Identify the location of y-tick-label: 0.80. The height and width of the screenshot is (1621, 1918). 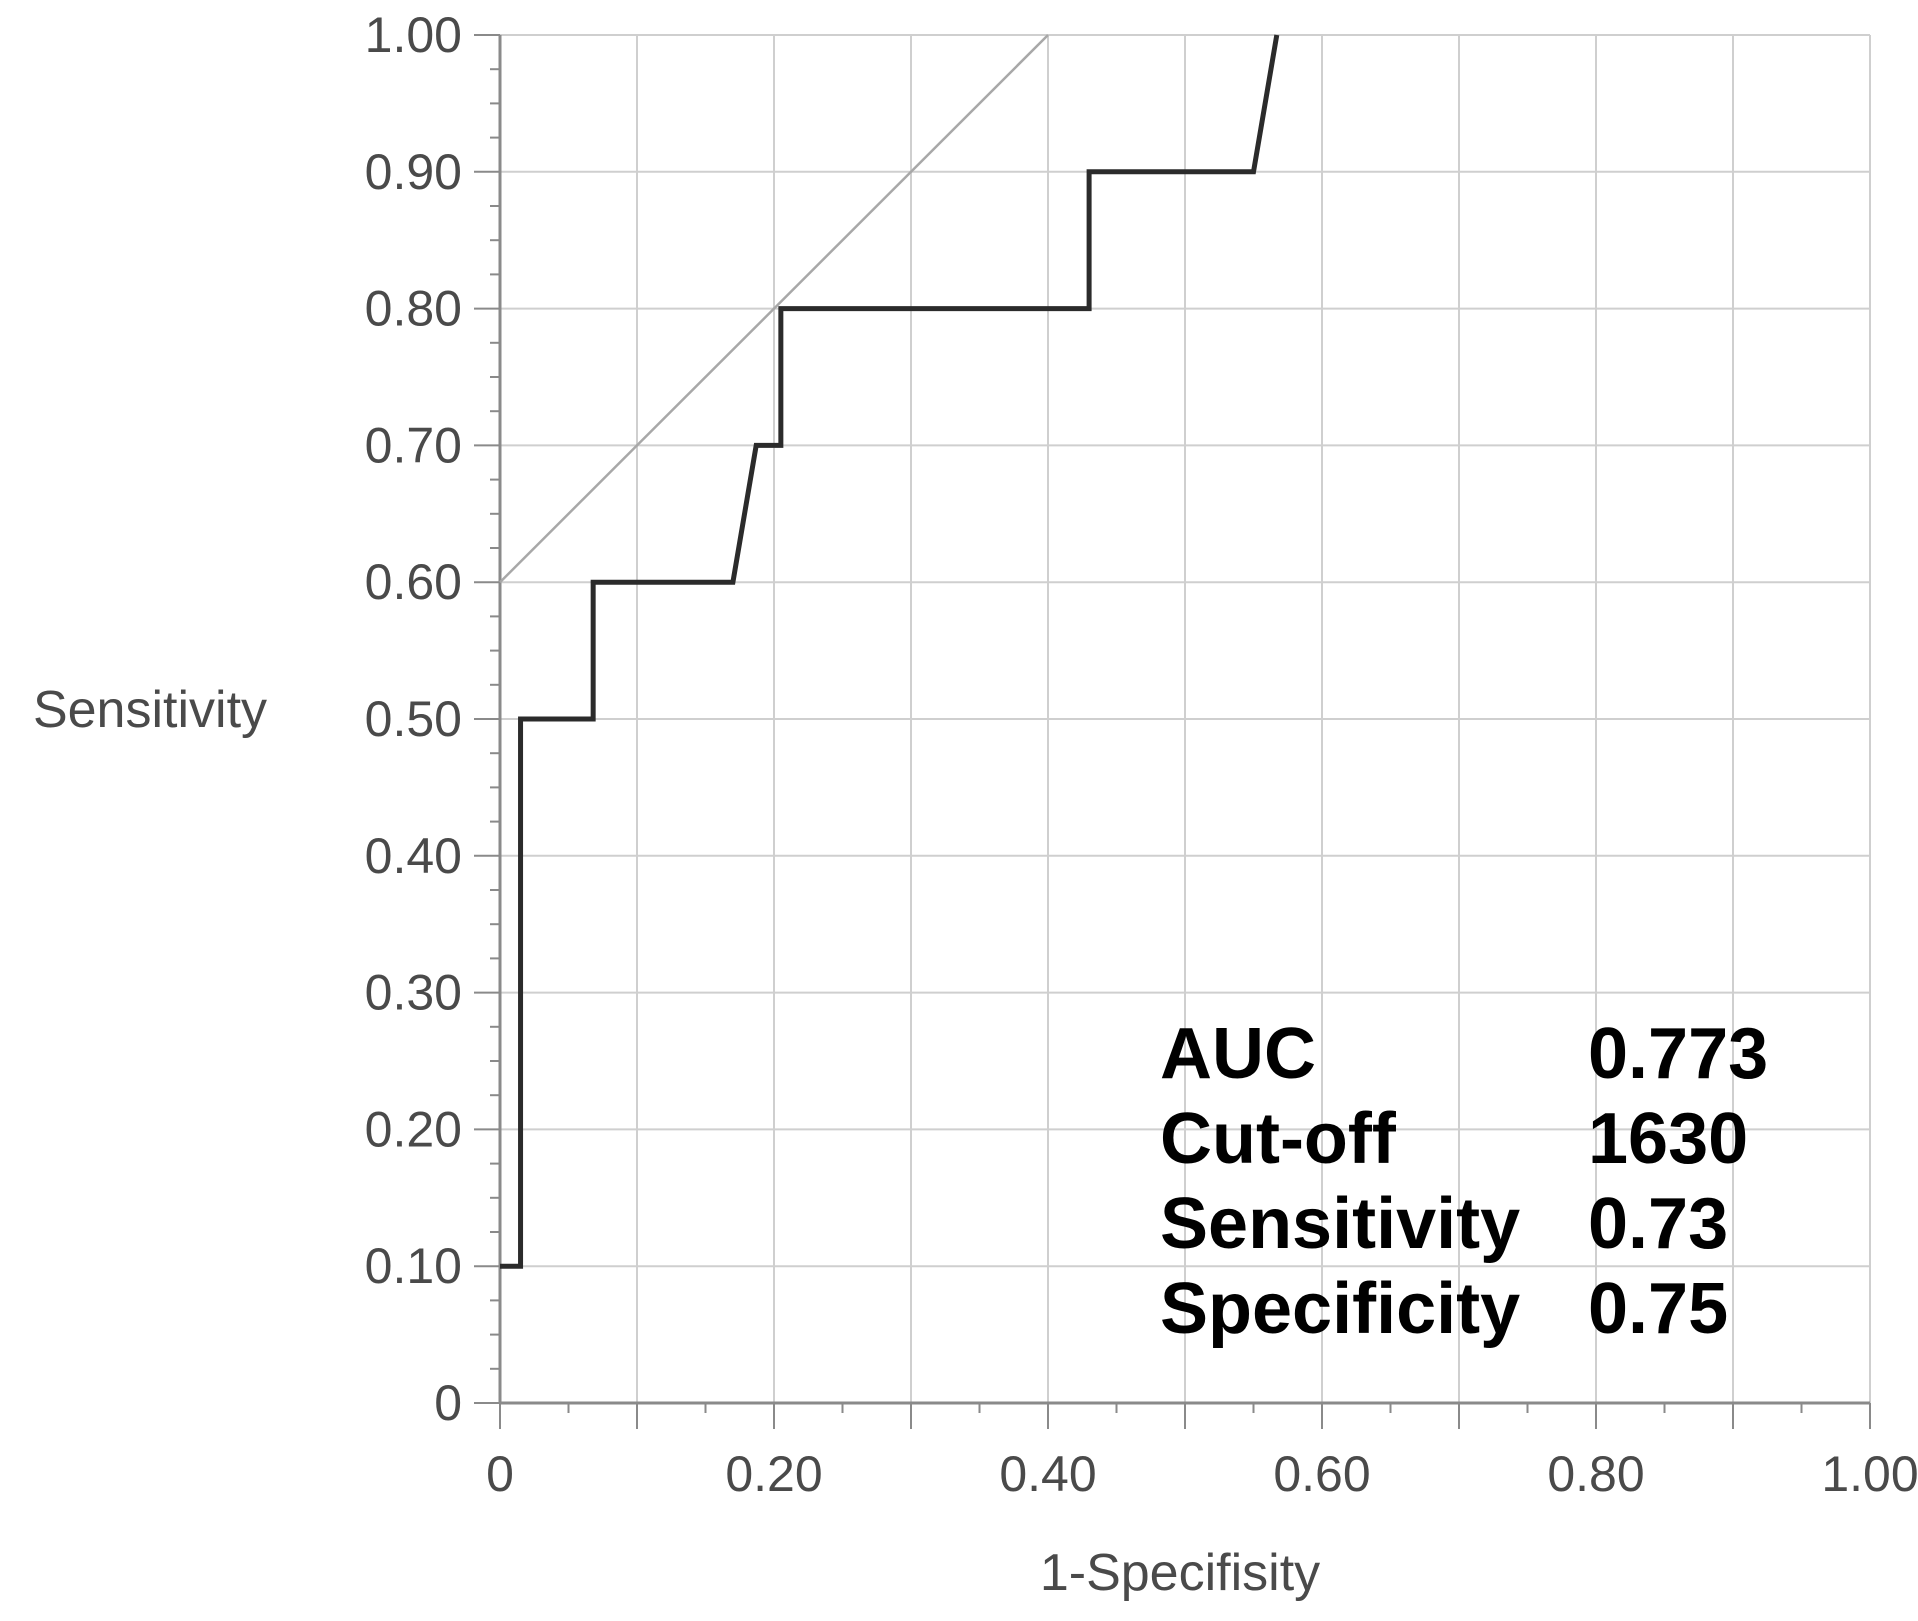
(413, 309).